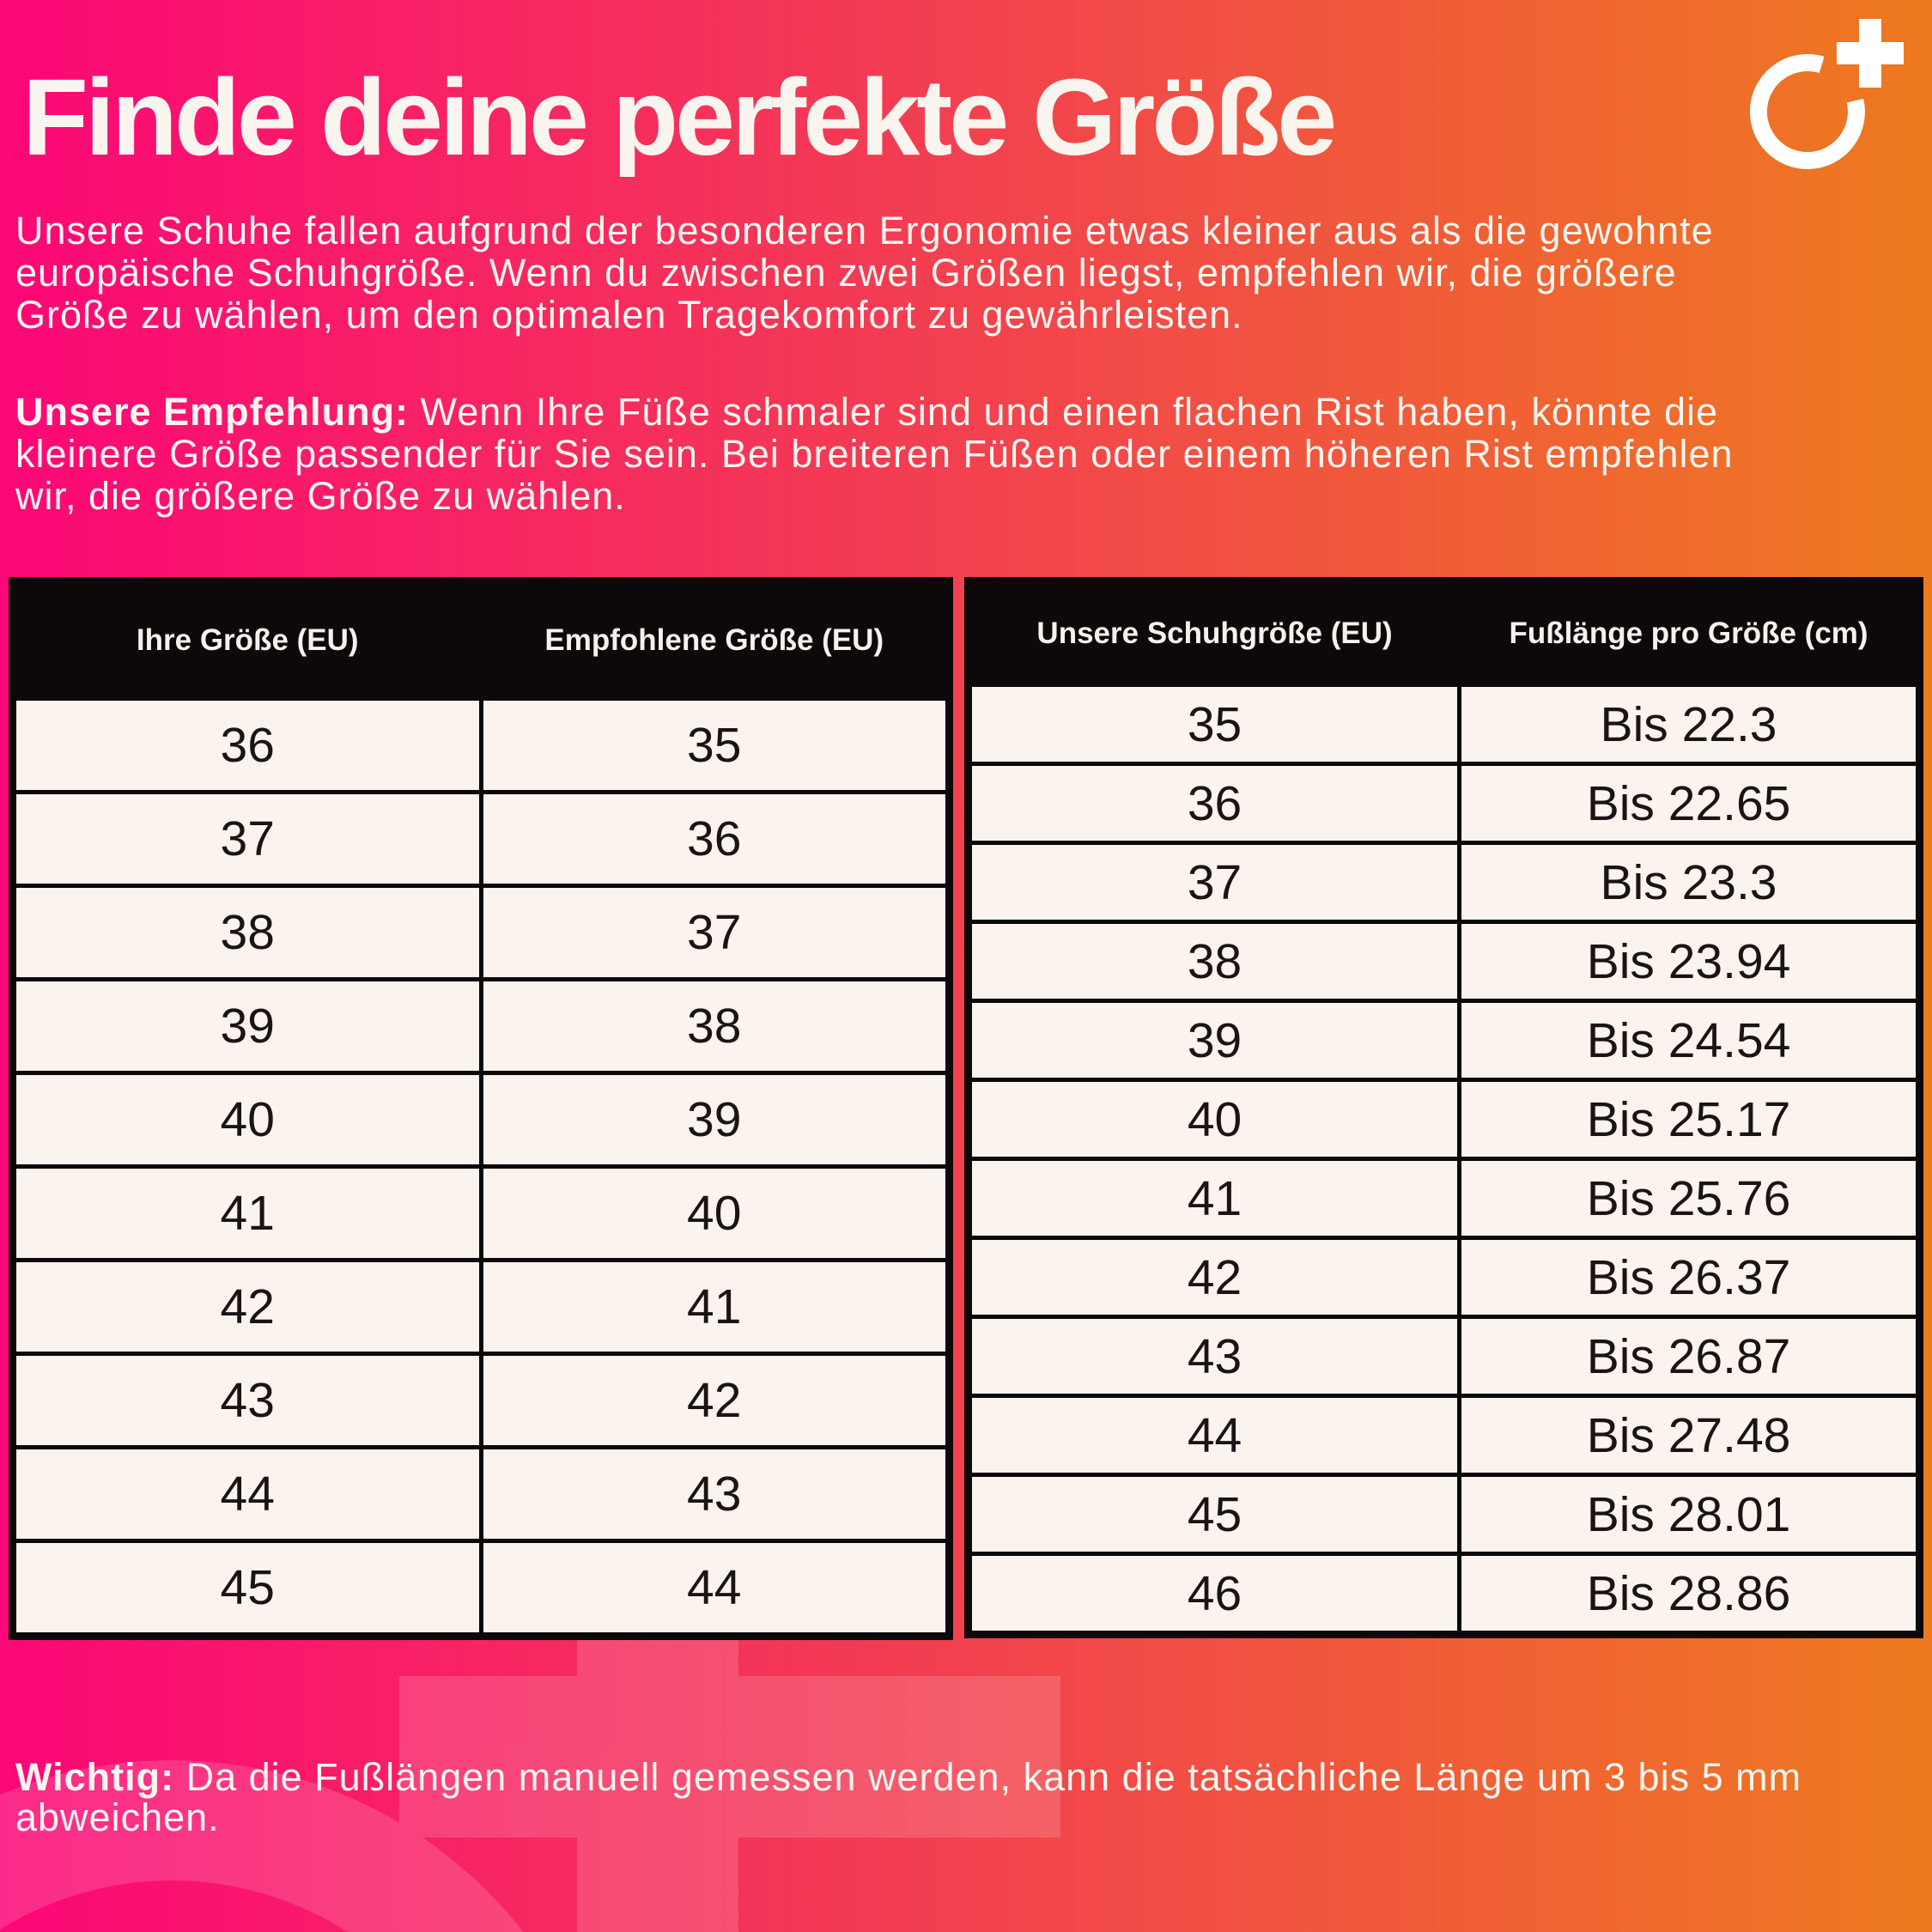  What do you see at coordinates (1689, 1436) in the screenshot?
I see `table-cell: Bis 27.48` at bounding box center [1689, 1436].